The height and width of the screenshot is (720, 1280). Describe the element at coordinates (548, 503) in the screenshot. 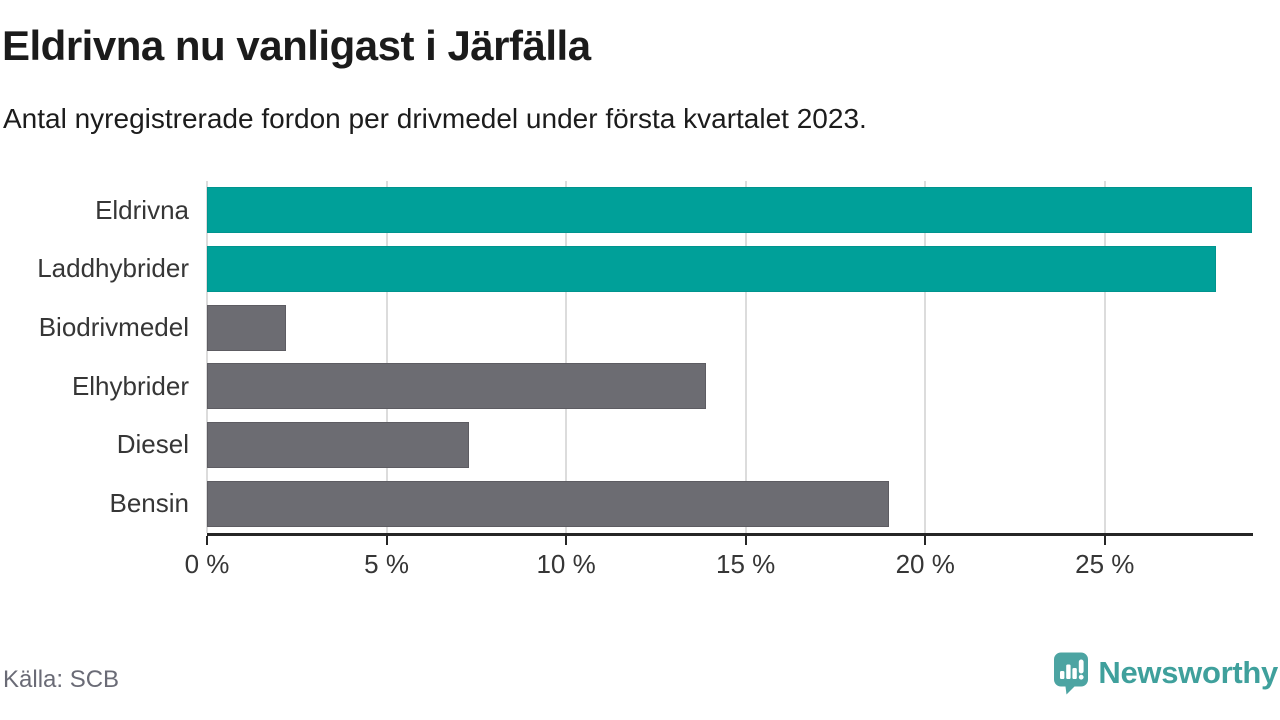

I see `bar-bensin` at that location.